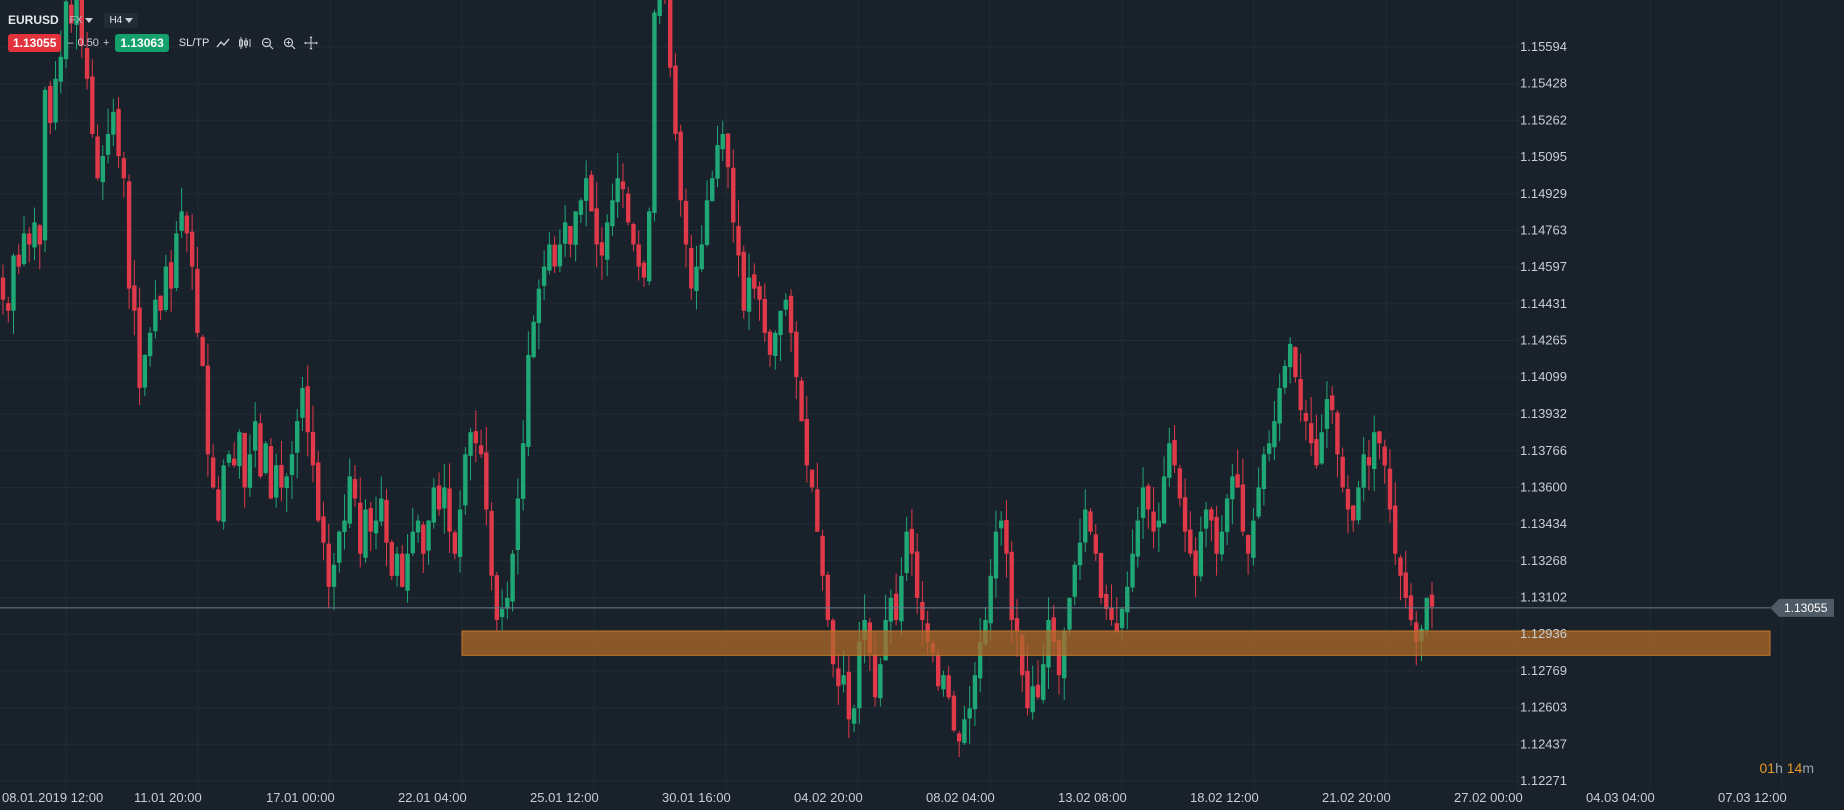  Describe the element at coordinates (106, 43) in the screenshot. I see `spread-increase-button: +` at that location.